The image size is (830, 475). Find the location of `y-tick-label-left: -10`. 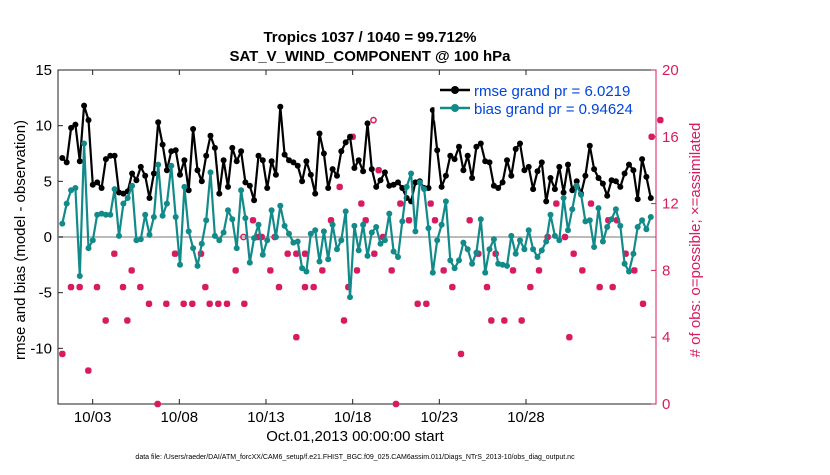

y-tick-label-left: -10 is located at coordinates (41, 348).